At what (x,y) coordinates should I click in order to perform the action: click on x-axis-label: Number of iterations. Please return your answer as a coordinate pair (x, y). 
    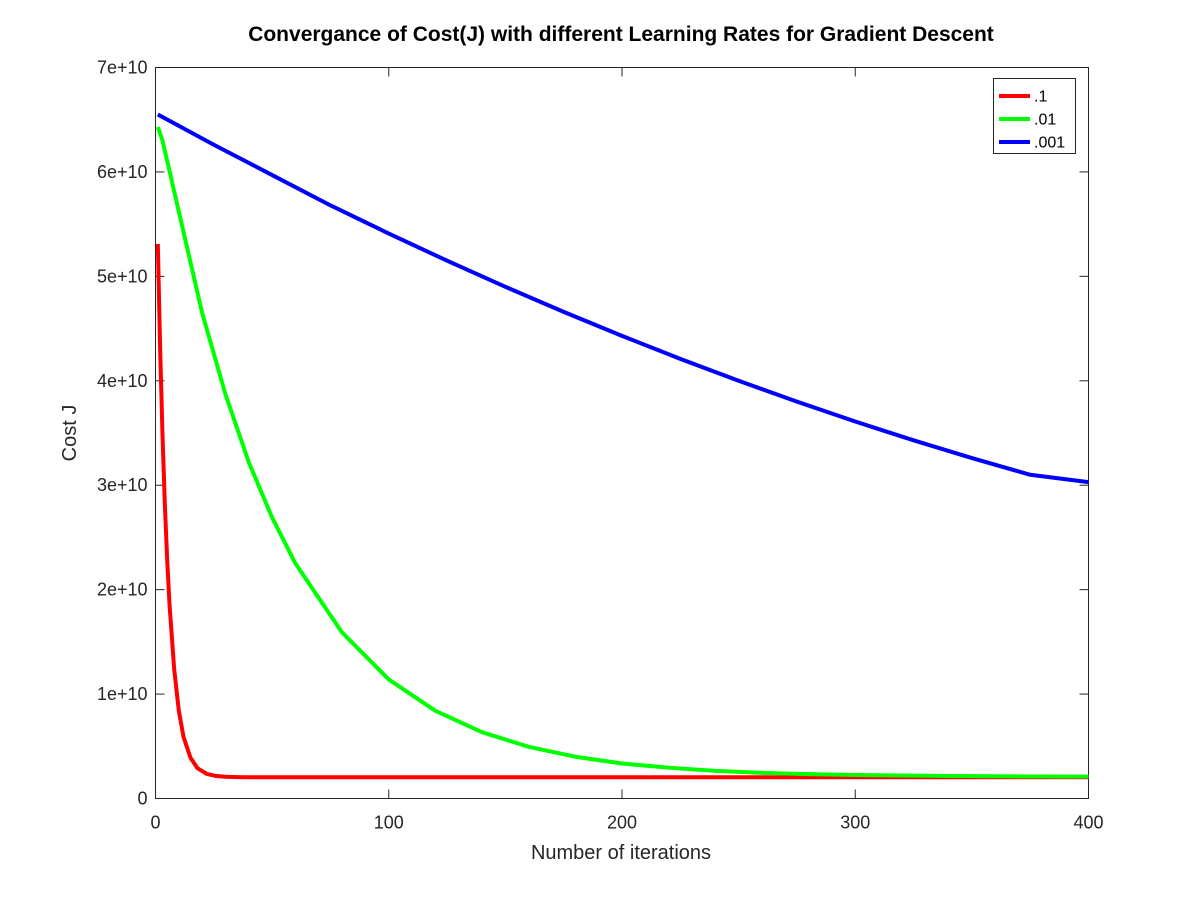
    Looking at the image, I should click on (621, 853).